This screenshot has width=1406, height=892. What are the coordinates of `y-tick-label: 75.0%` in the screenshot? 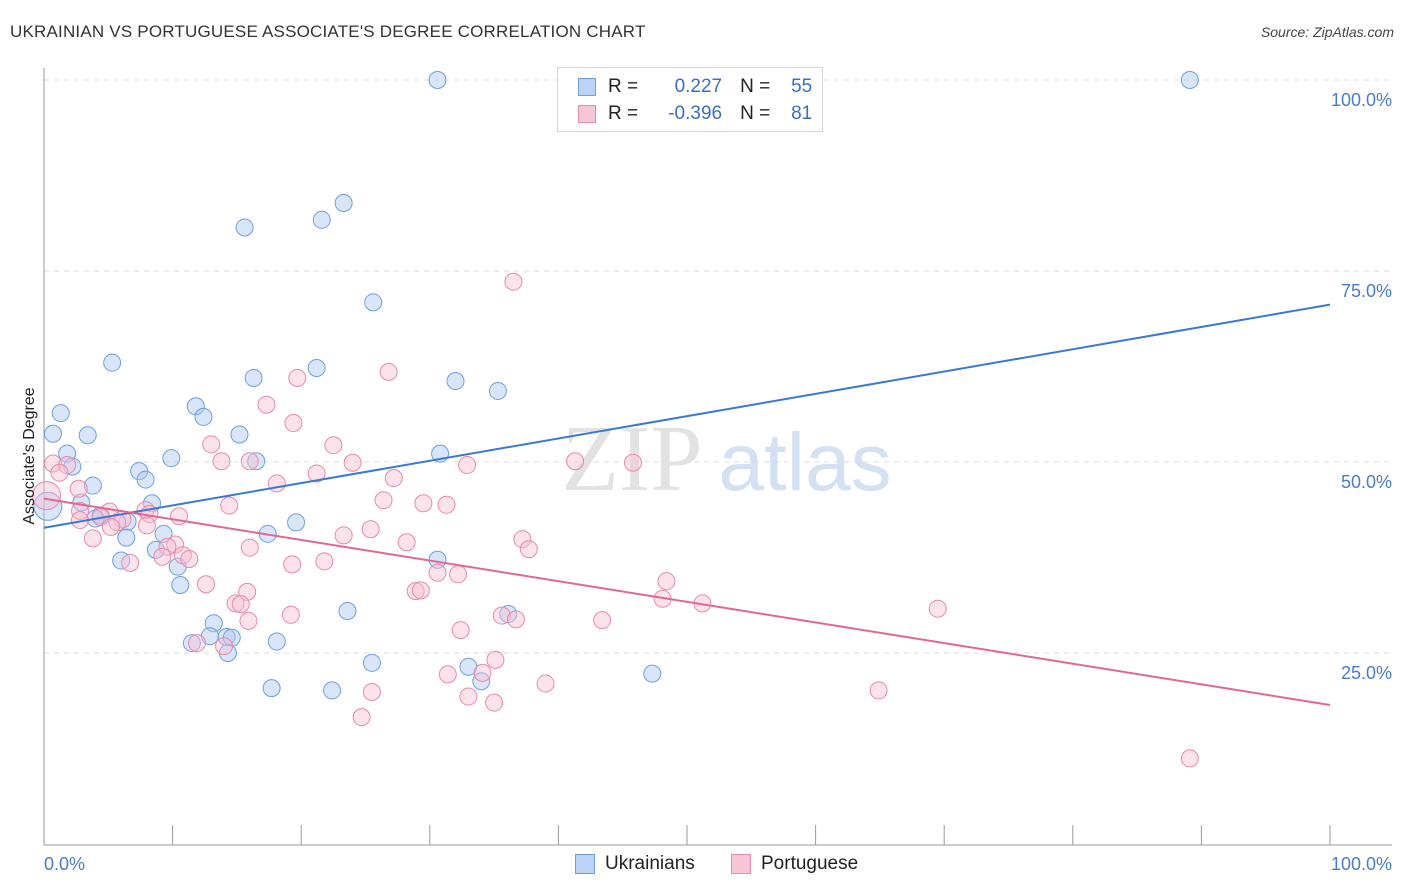 It's located at (1366, 291).